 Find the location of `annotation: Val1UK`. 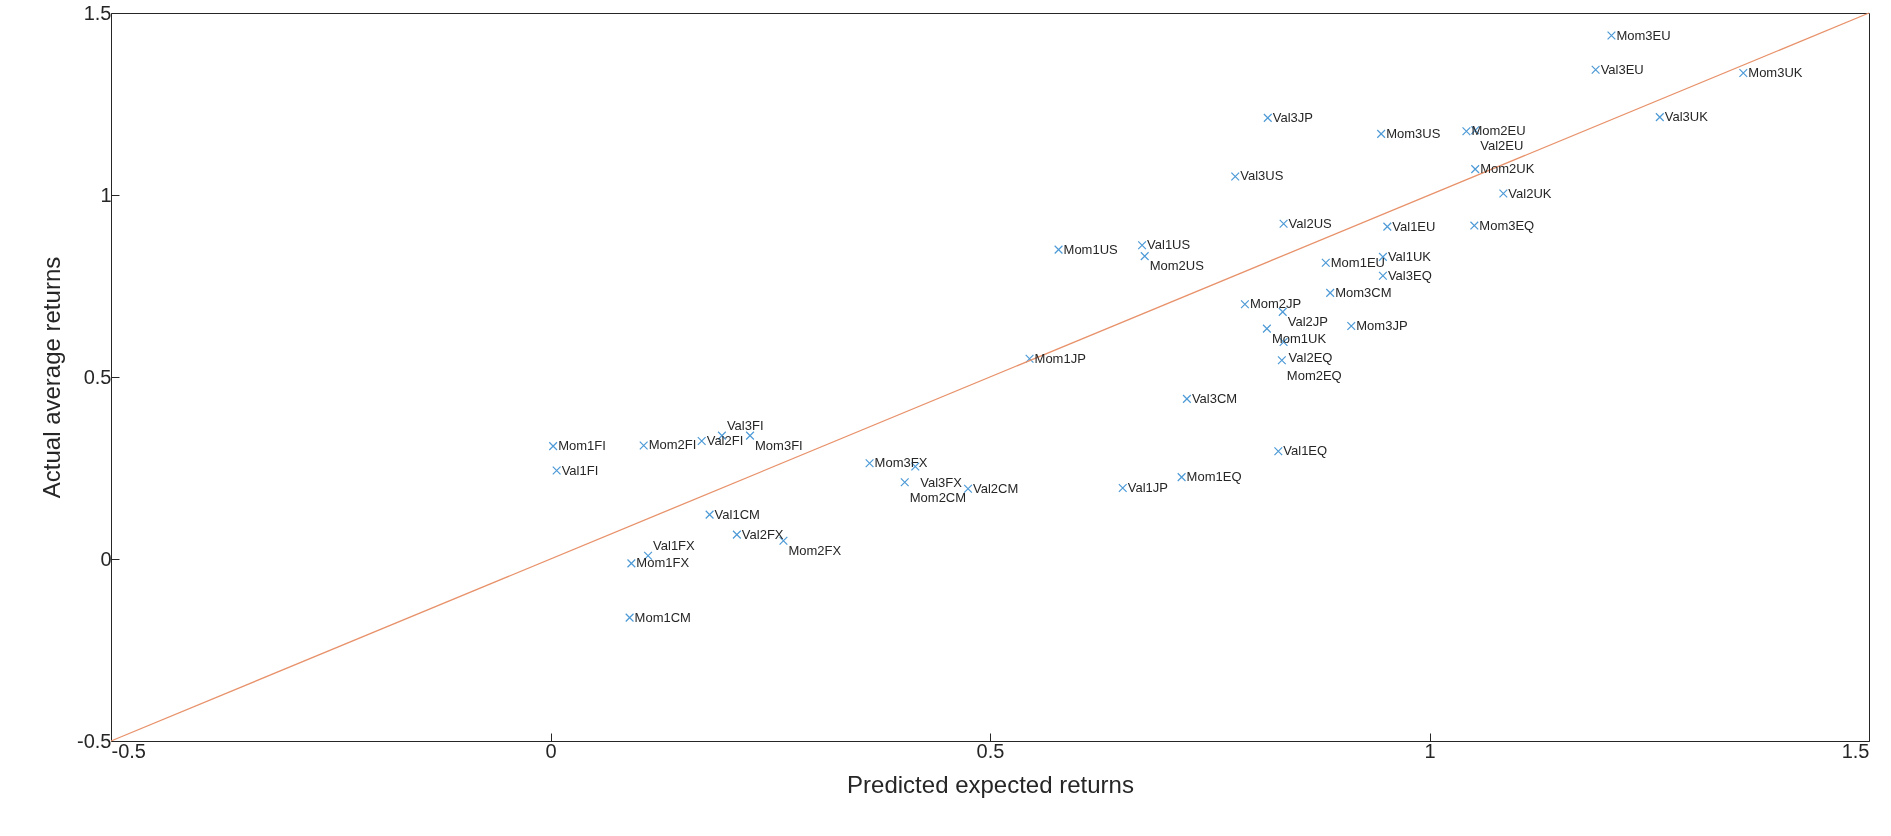

annotation: Val1UK is located at coordinates (1409, 256).